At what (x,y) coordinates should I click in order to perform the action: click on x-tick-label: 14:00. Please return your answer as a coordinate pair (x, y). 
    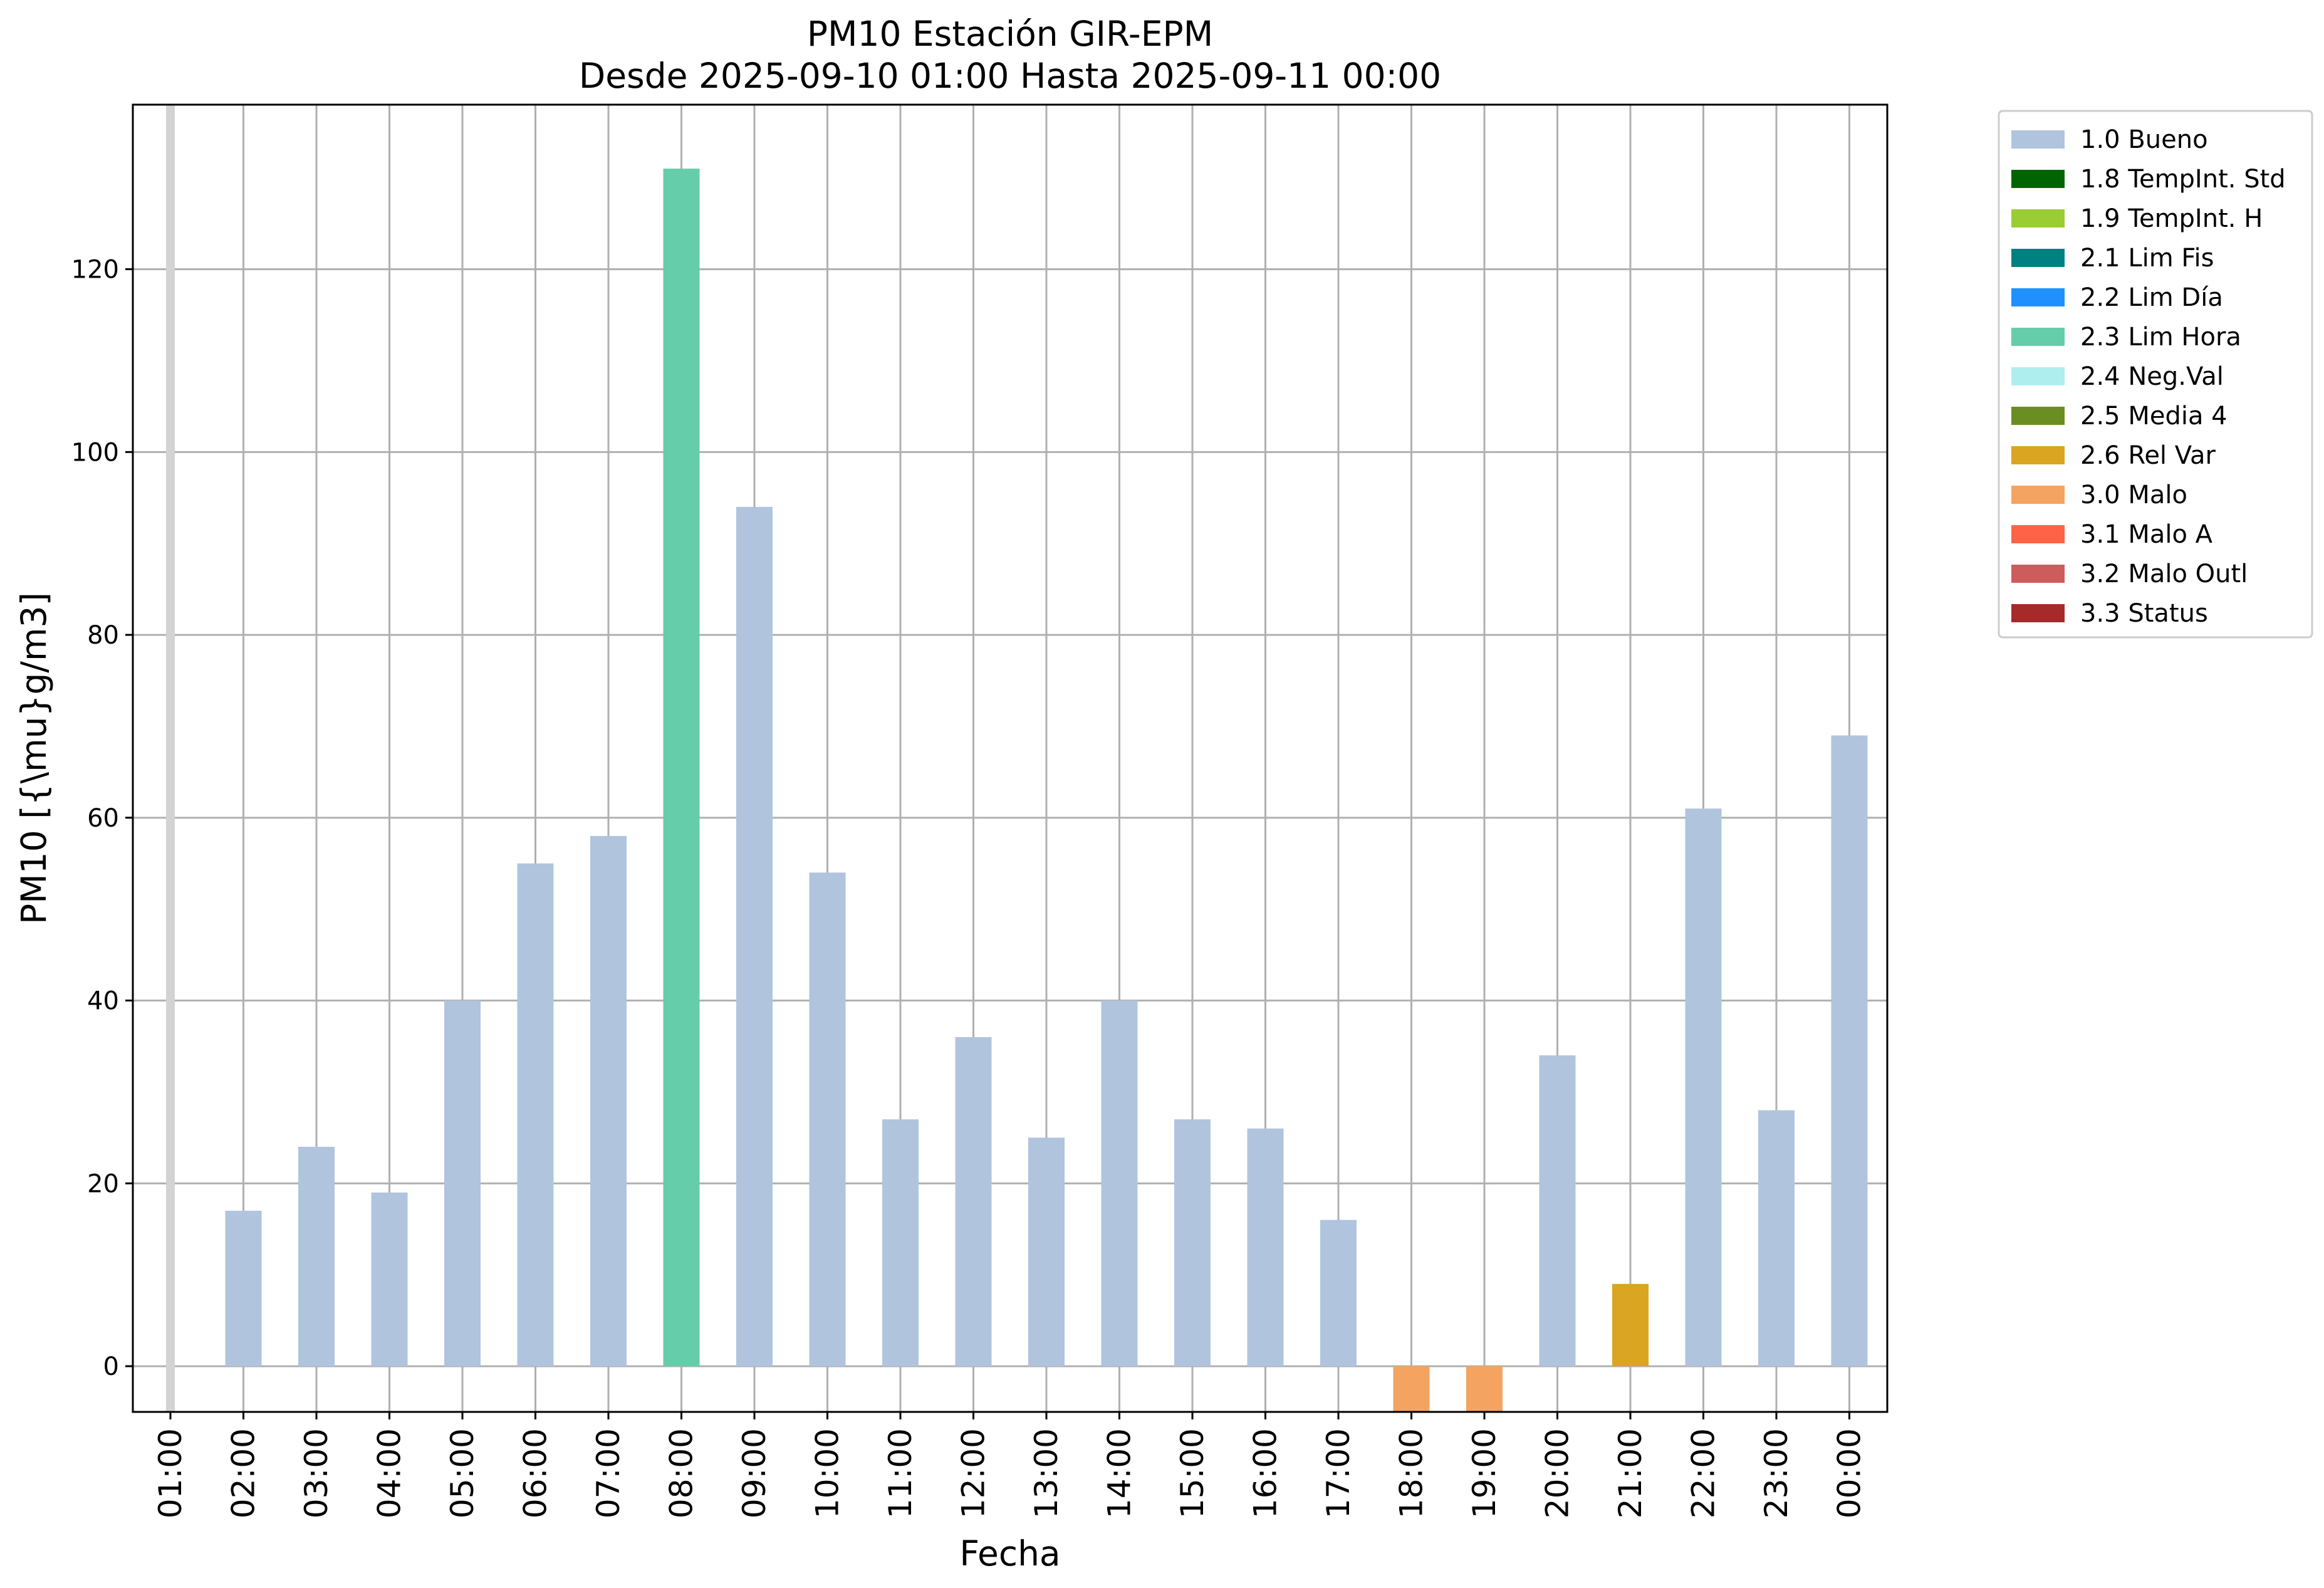
    Looking at the image, I should click on (1120, 1473).